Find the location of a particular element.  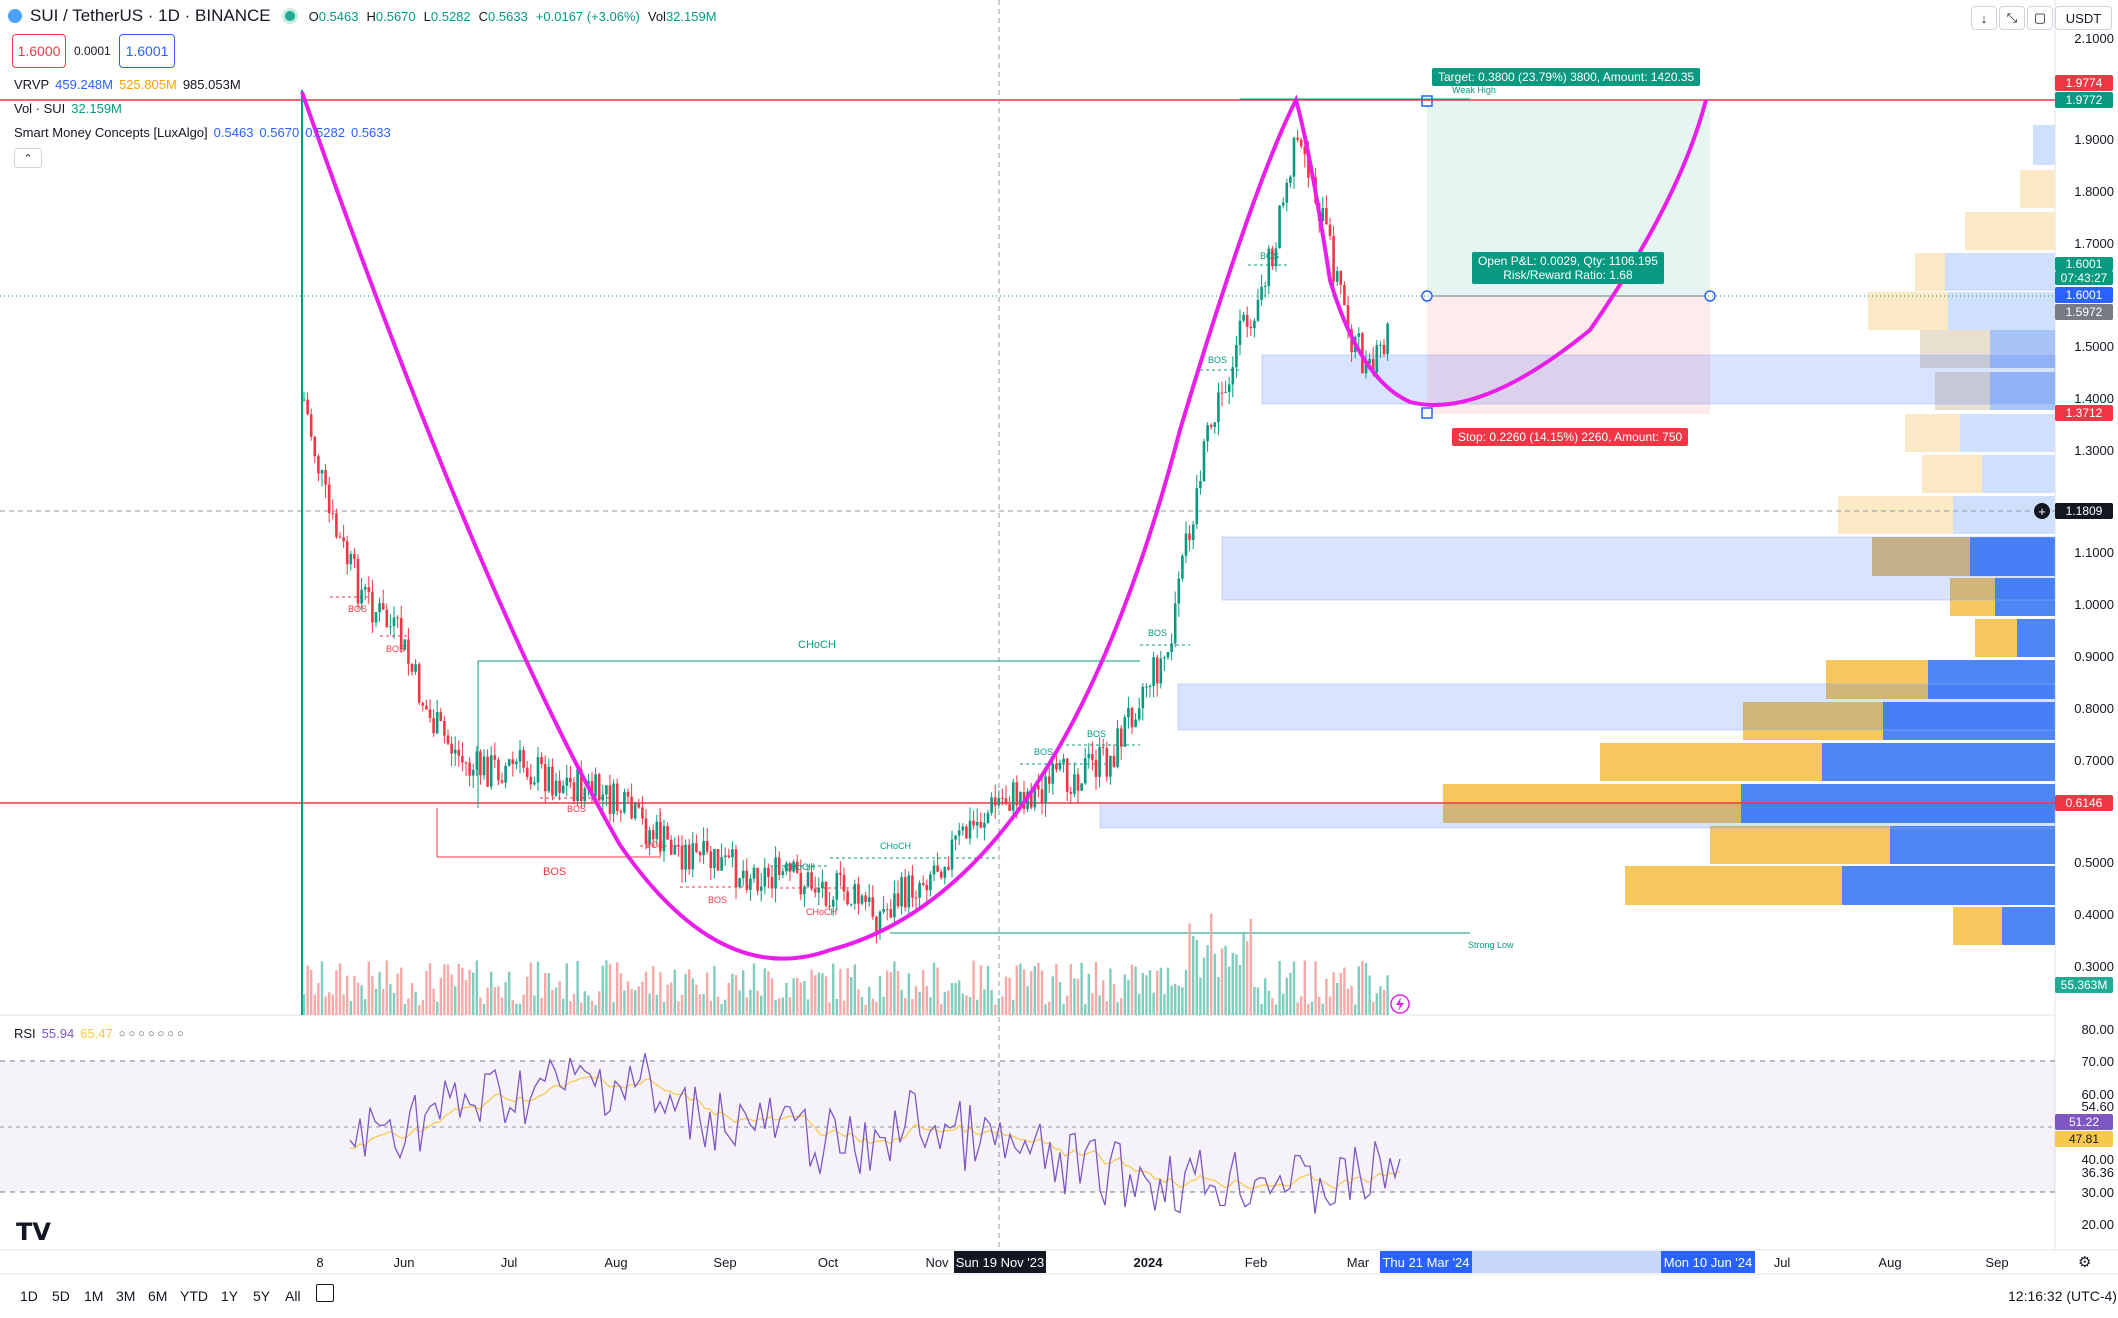

rsi-settings-icons: ○ ○ ○ ○ ○ ○ ○ is located at coordinates (151, 1033).